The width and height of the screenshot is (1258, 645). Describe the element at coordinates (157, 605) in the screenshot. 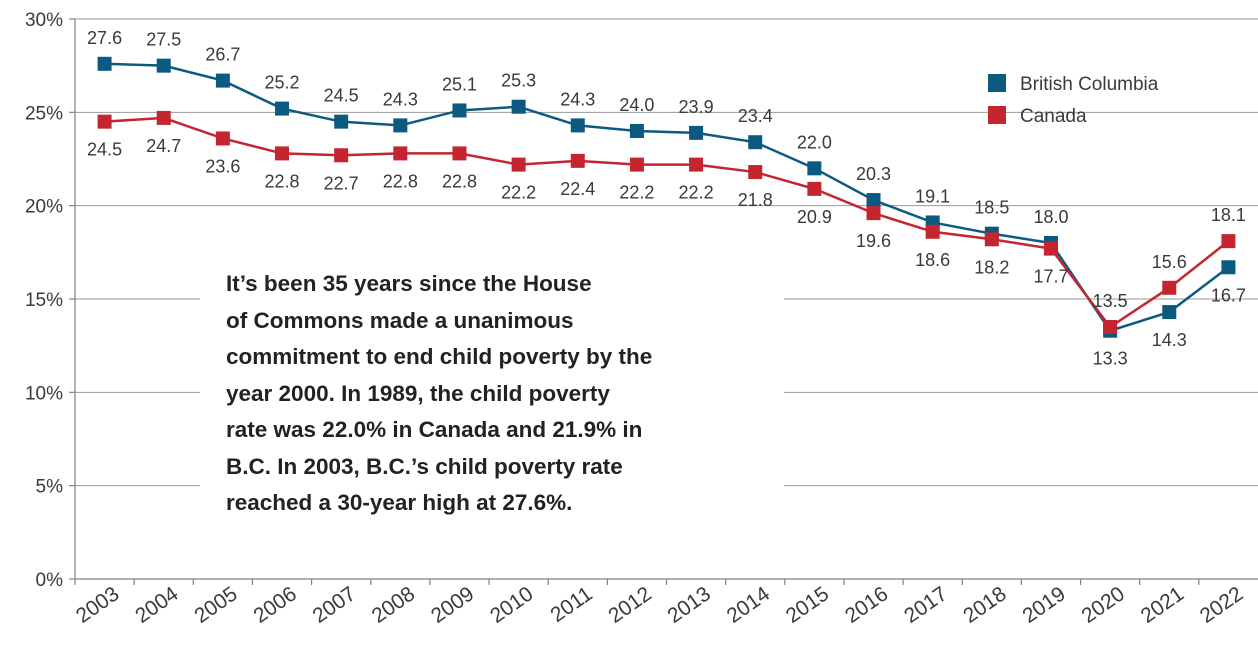

I see `x-tick-label: 2004` at that location.